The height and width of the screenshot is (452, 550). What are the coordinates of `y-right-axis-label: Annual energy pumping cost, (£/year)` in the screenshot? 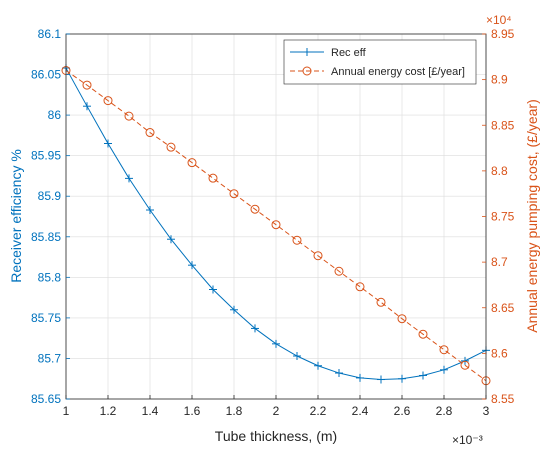 It's located at (532, 215).